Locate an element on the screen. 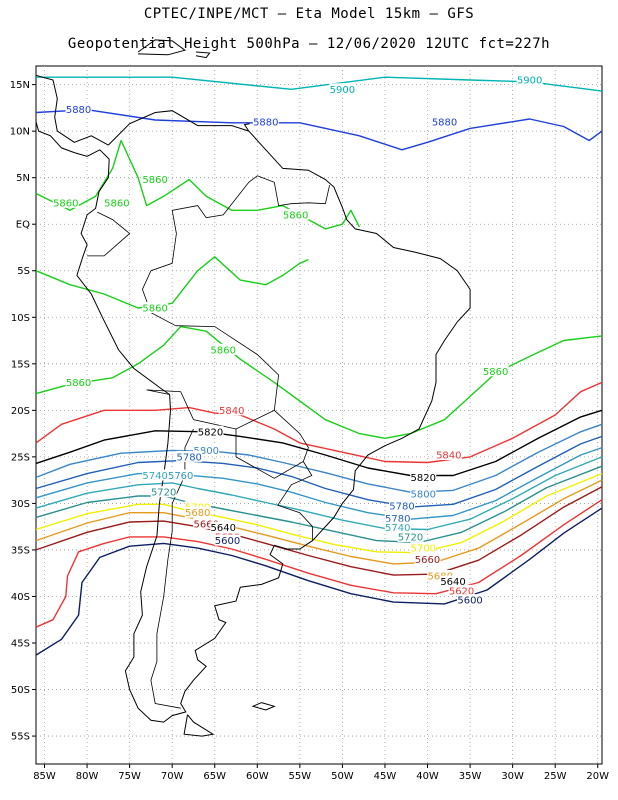  lat-tick-label: 45S is located at coordinates (20, 644).